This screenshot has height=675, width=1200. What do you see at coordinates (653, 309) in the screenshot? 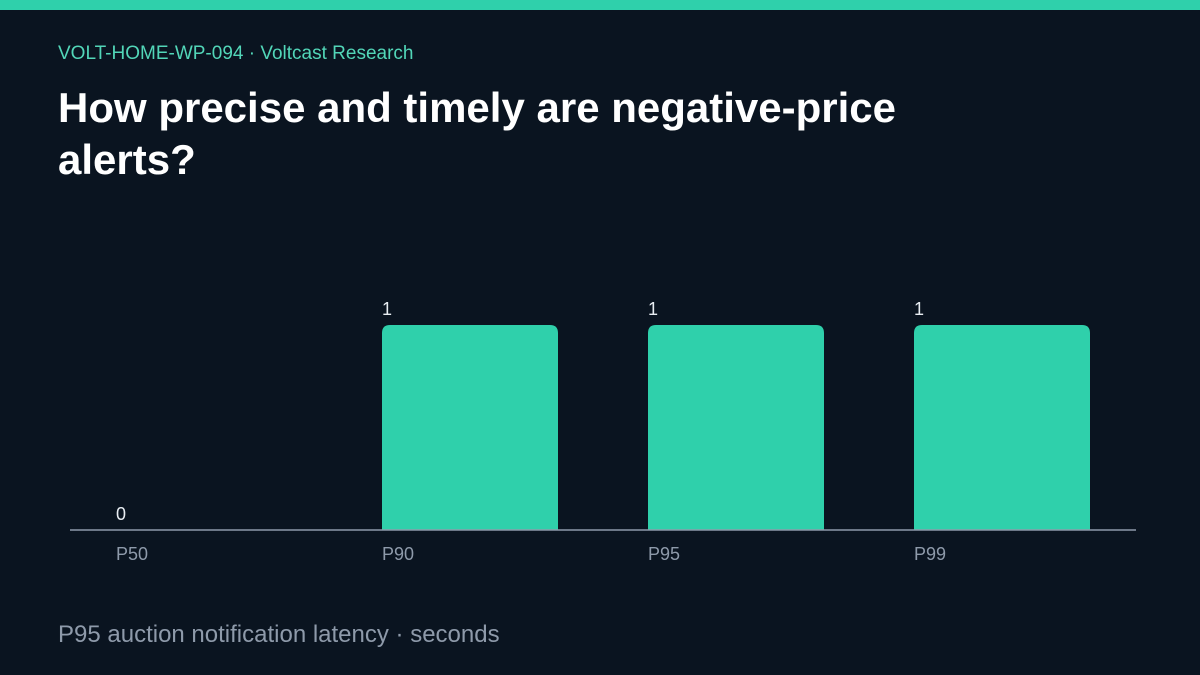
I see `data-label-p95: 1` at bounding box center [653, 309].